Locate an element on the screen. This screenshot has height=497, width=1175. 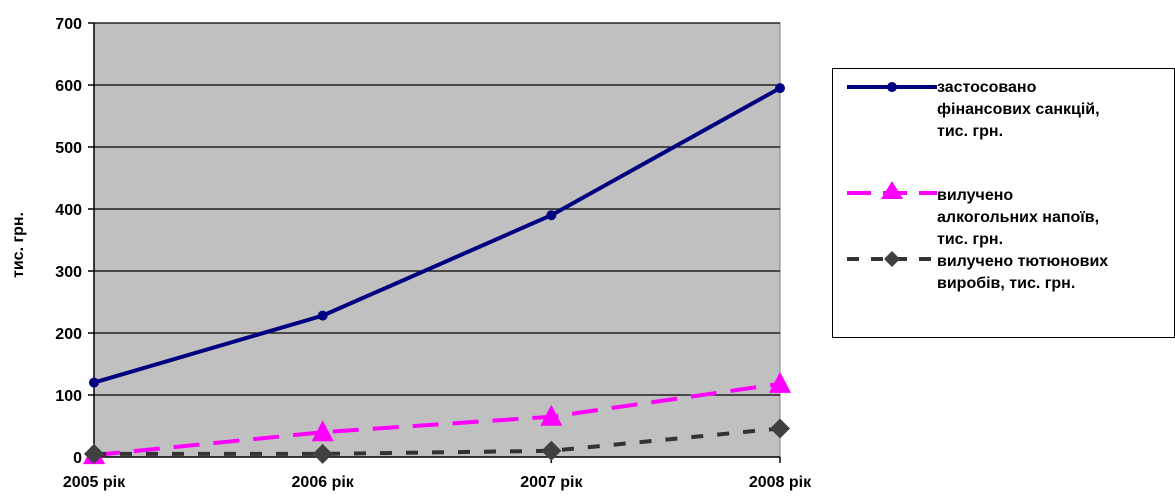
legend-label-tobacco: вилучено тютюнових виробів, тис. грн. is located at coordinates (1023, 272).